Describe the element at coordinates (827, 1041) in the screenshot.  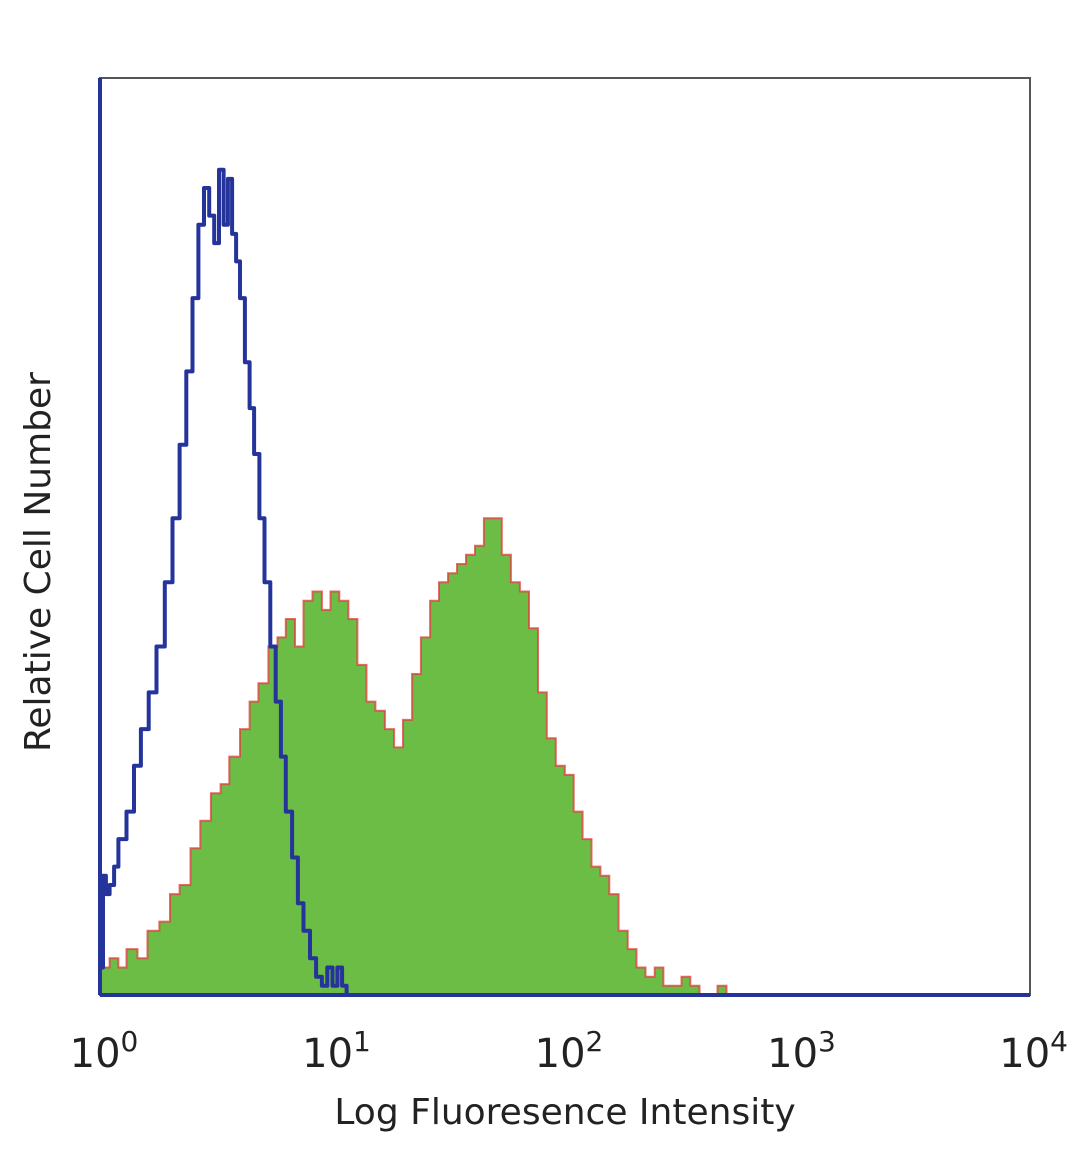
I see `x-tick-exponent: 3` at that location.